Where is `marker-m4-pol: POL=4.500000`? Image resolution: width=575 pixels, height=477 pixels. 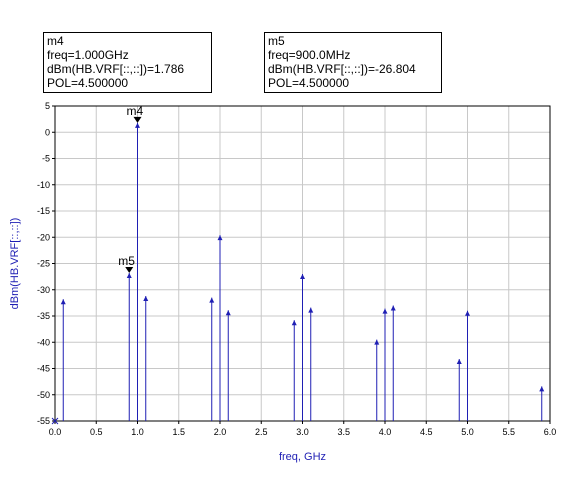 marker-m4-pol: POL=4.500000 is located at coordinates (88, 83).